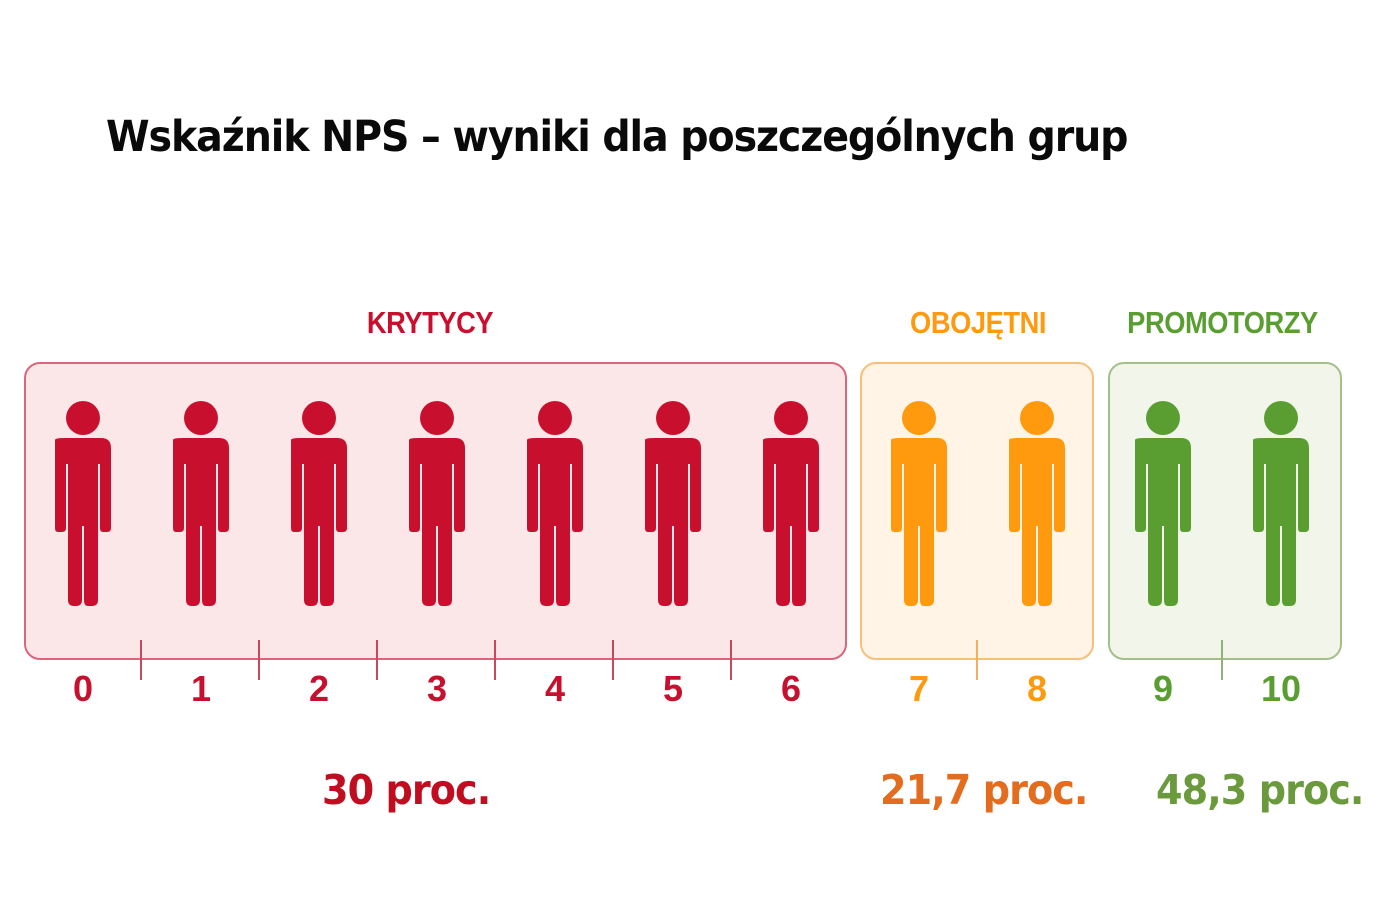  What do you see at coordinates (1163, 688) in the screenshot?
I see `score-label: 9` at bounding box center [1163, 688].